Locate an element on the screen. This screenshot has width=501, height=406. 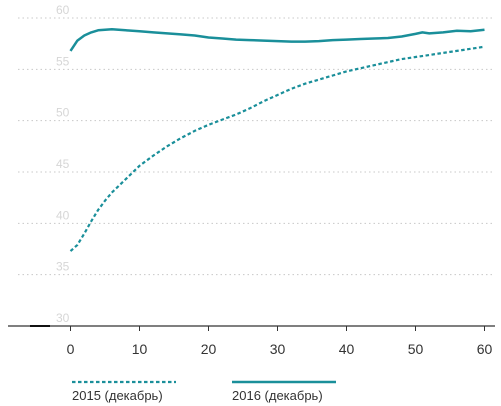
y-tick-label: 35 is located at coordinates (63, 267).